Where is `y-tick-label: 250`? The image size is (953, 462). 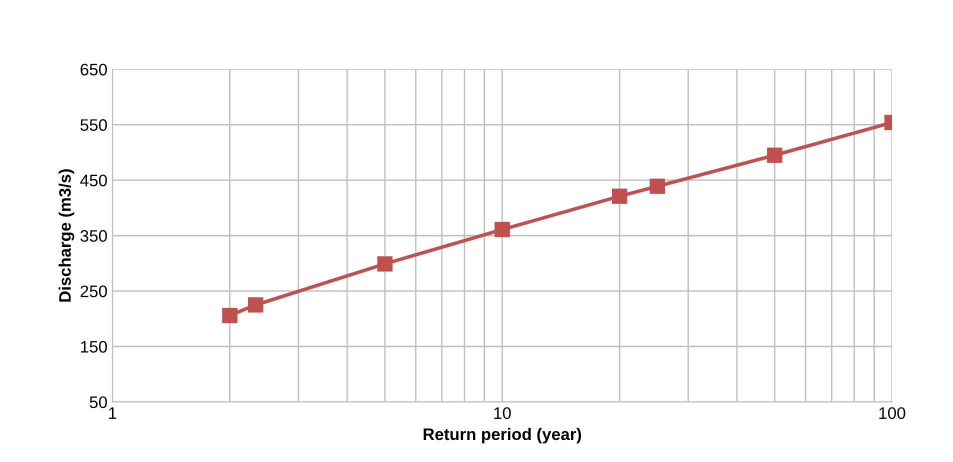
y-tick-label: 250 is located at coordinates (93, 291).